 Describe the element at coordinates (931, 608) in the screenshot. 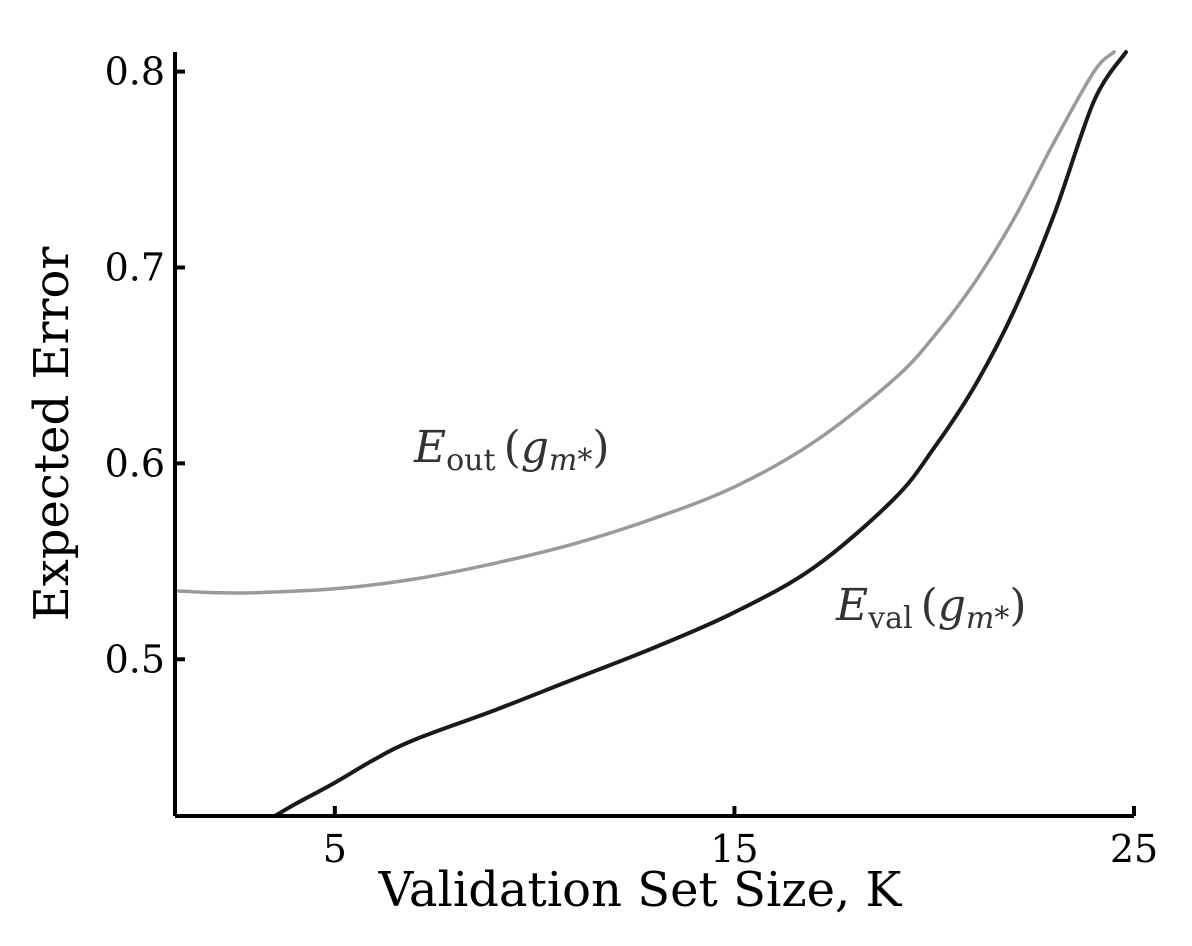

I see `eval-series-label: Eval (gm*)` at that location.